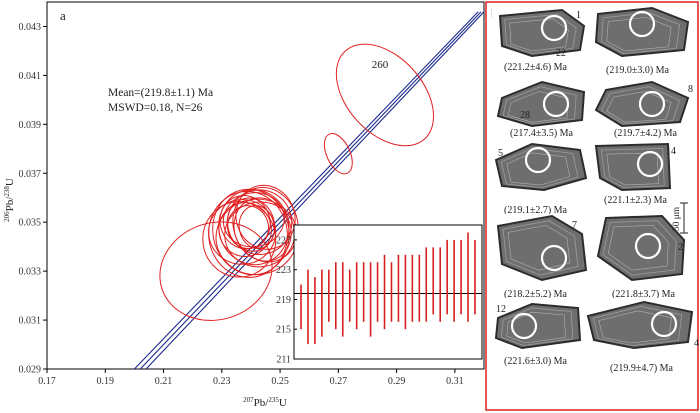 The height and width of the screenshot is (413, 700). What do you see at coordinates (636, 200) in the screenshot?
I see `zircon-age-label: (221.1±2.3) Ma` at bounding box center [636, 200].